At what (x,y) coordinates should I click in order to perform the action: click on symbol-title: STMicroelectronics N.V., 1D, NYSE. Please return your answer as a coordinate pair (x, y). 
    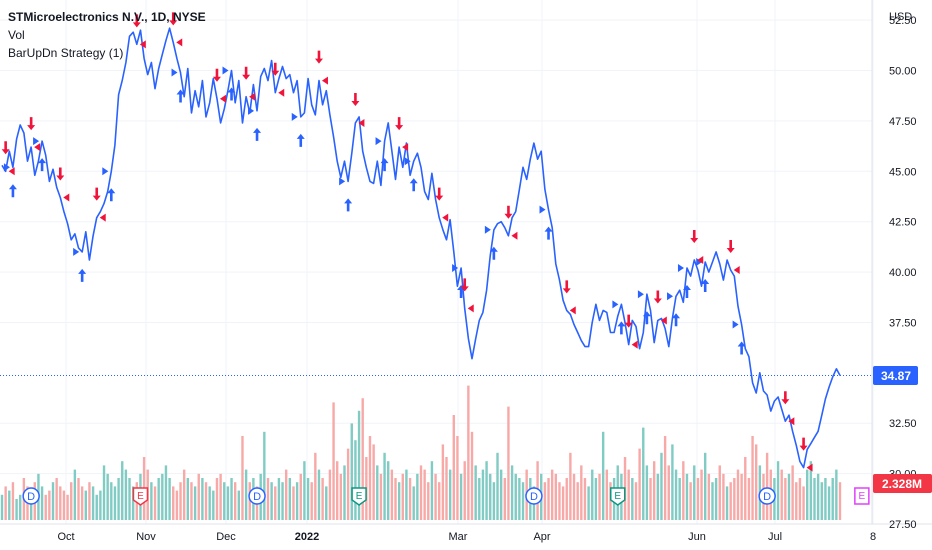
    Looking at the image, I should click on (107, 17).